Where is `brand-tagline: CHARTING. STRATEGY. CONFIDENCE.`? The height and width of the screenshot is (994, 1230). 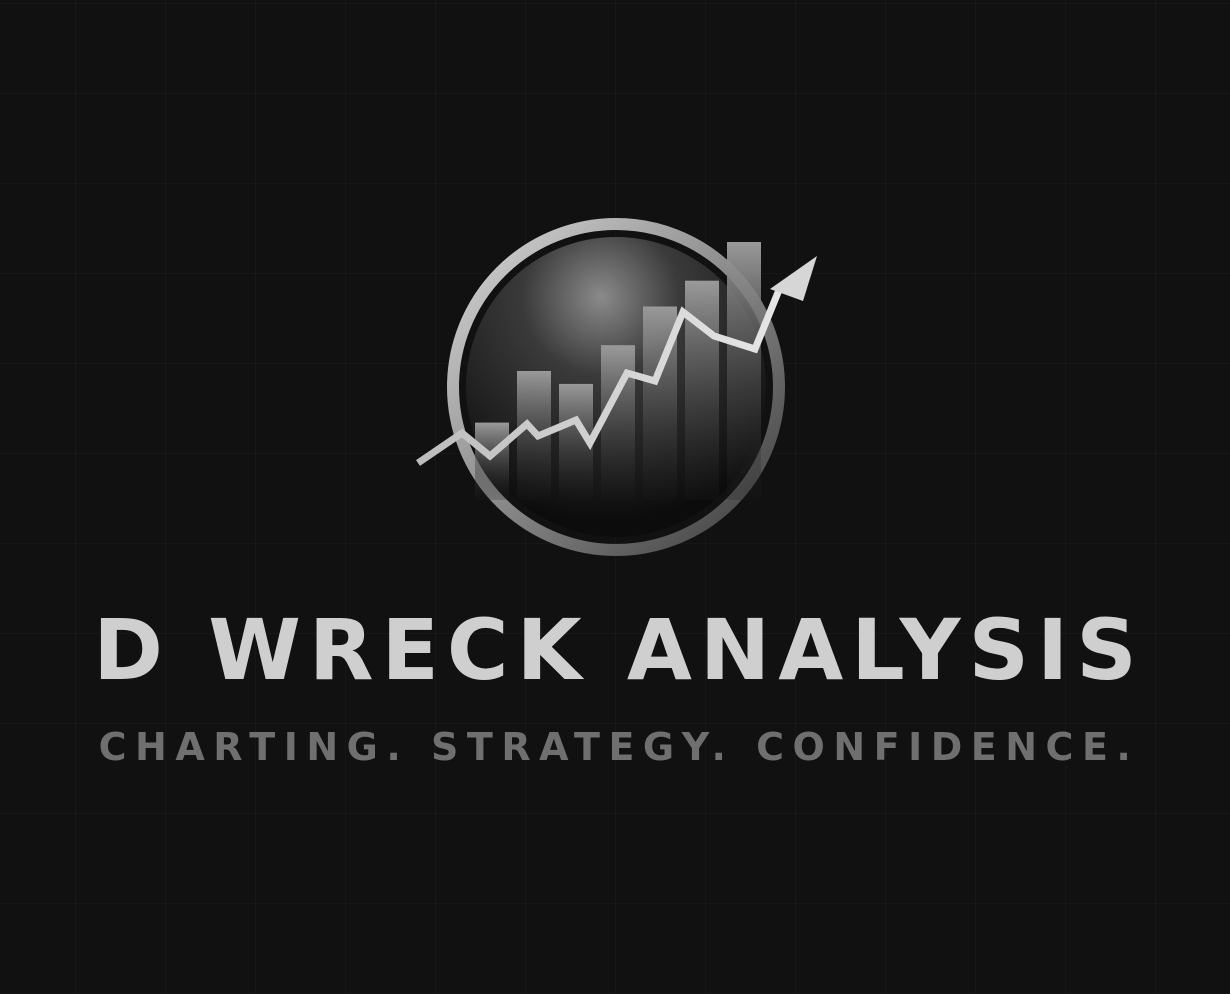 brand-tagline: CHARTING. STRATEGY. CONFIDENCE. is located at coordinates (619, 747).